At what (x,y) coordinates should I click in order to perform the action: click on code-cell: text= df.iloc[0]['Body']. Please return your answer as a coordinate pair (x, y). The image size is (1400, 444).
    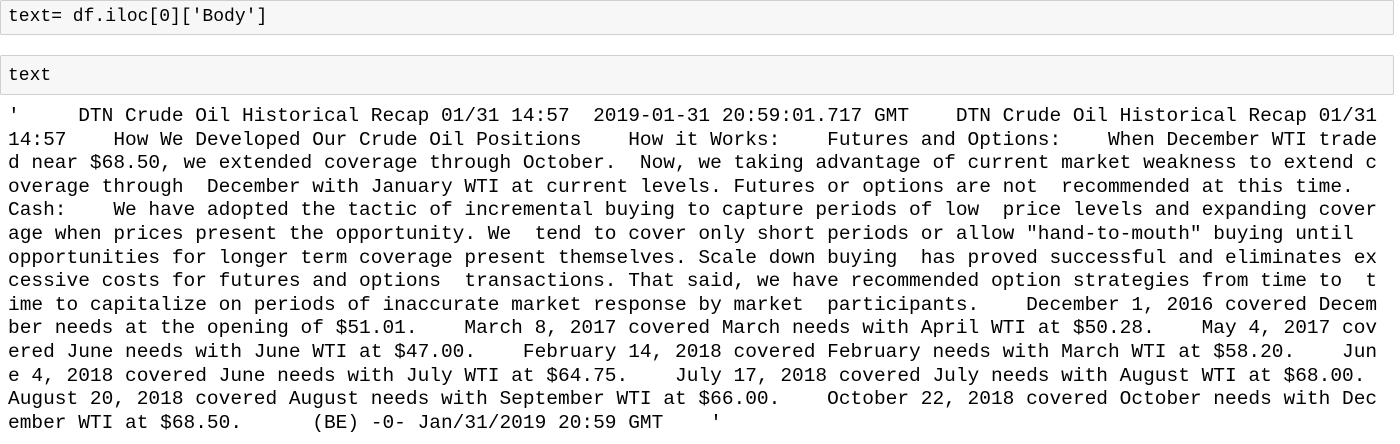
    Looking at the image, I should click on (697, 17).